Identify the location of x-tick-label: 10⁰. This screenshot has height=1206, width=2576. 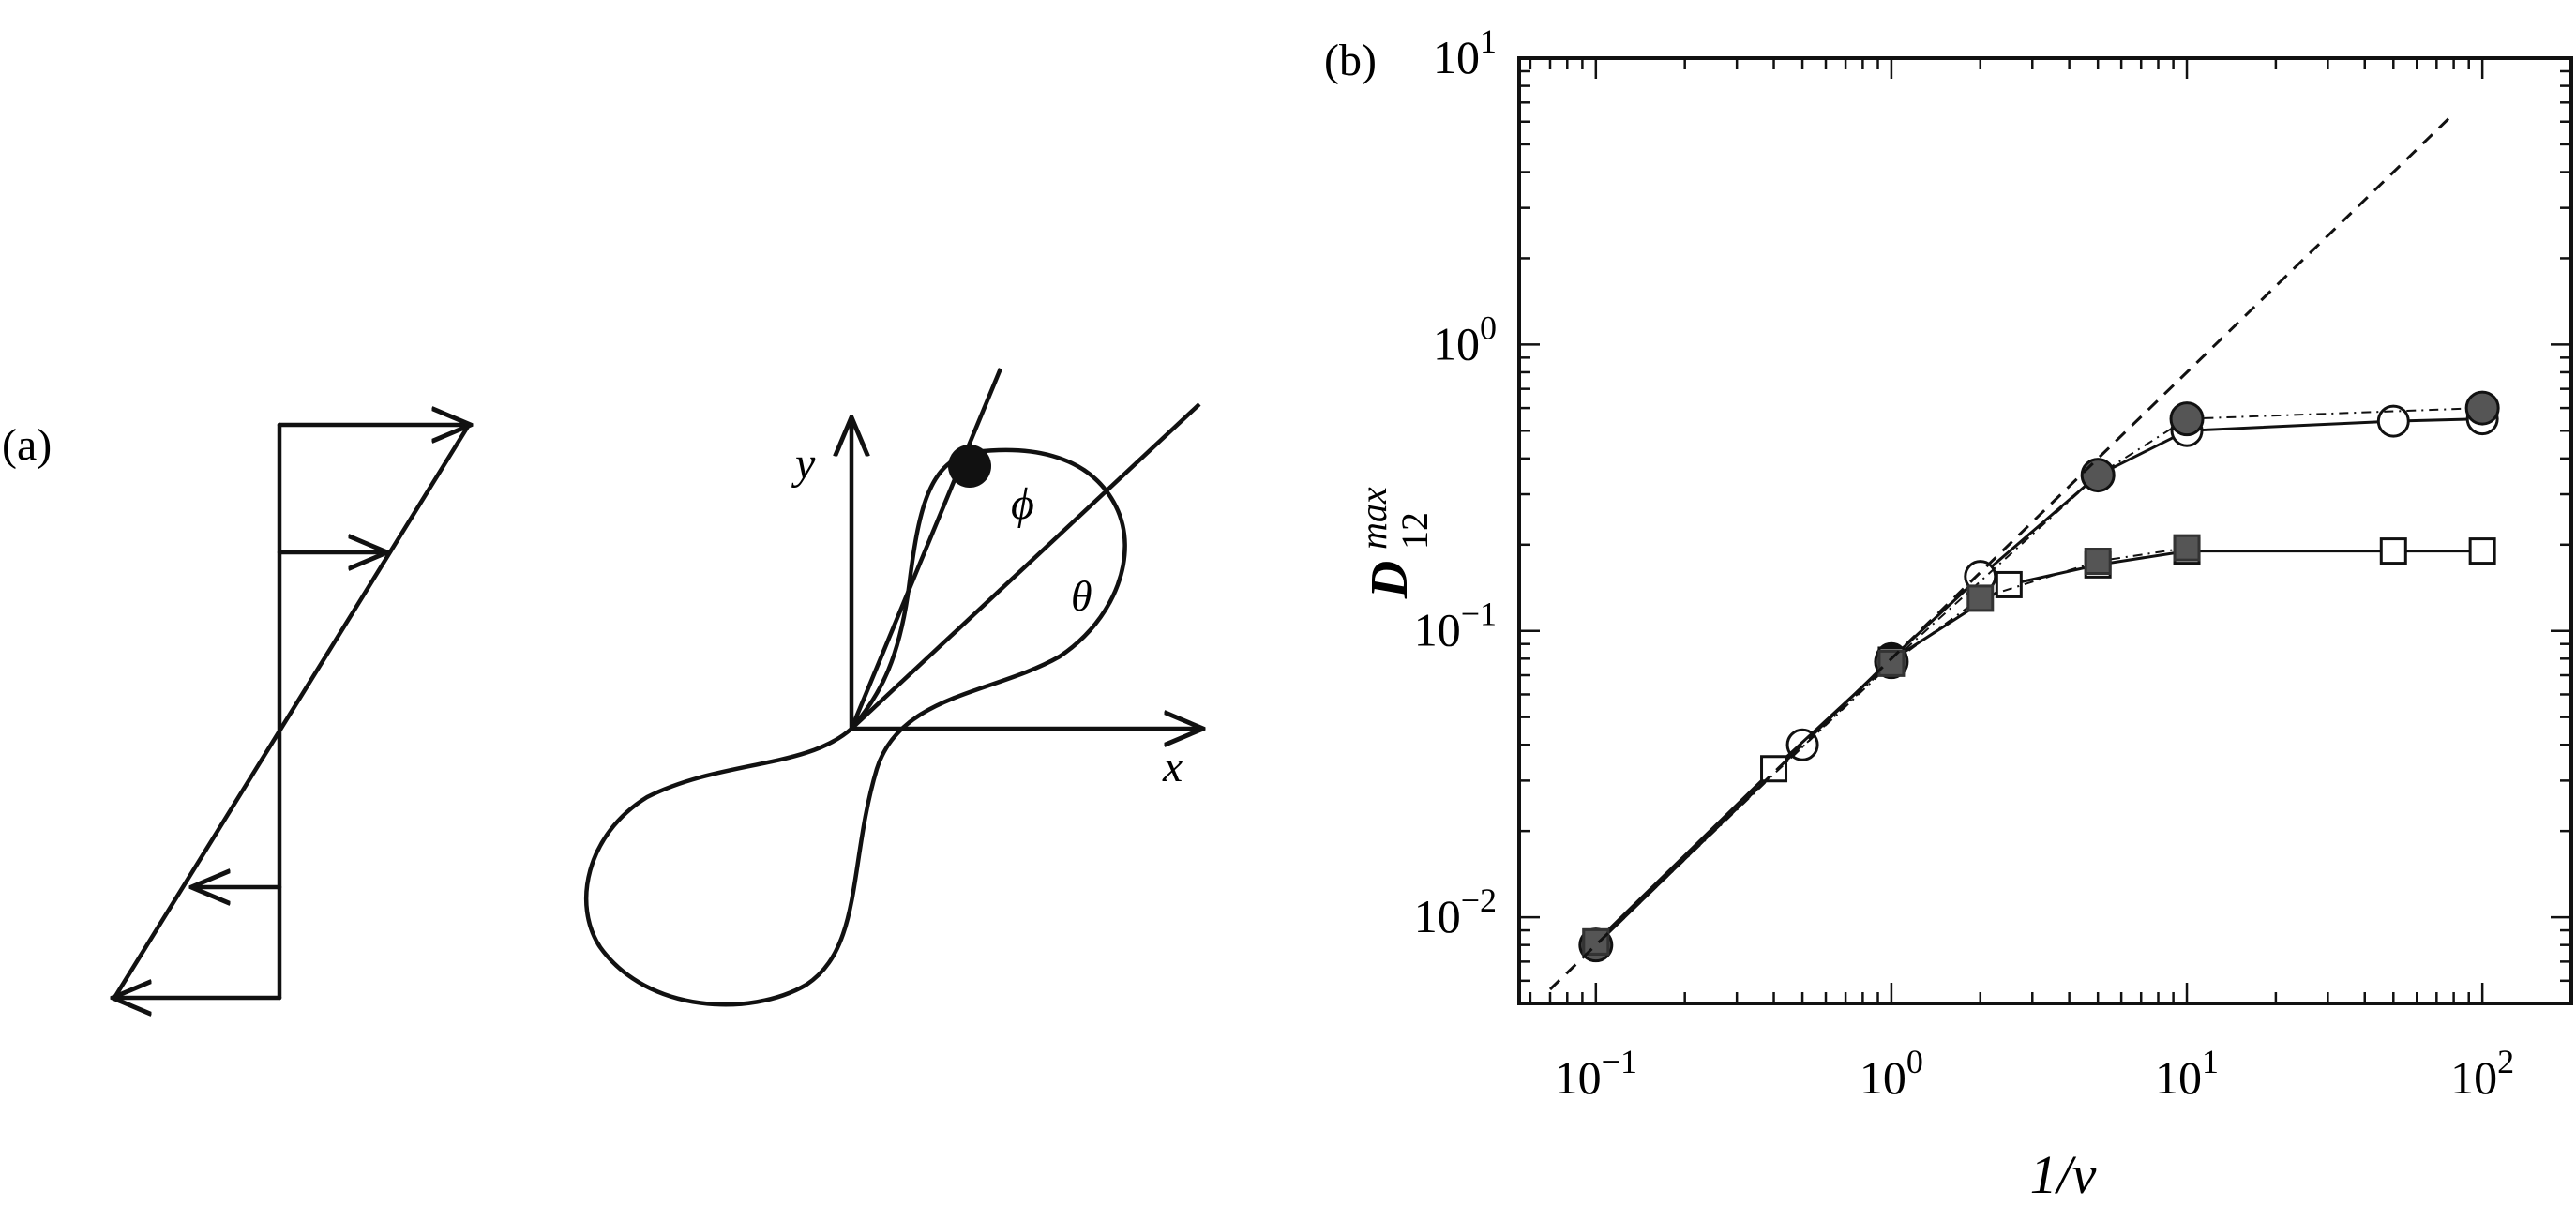
(1891, 1073).